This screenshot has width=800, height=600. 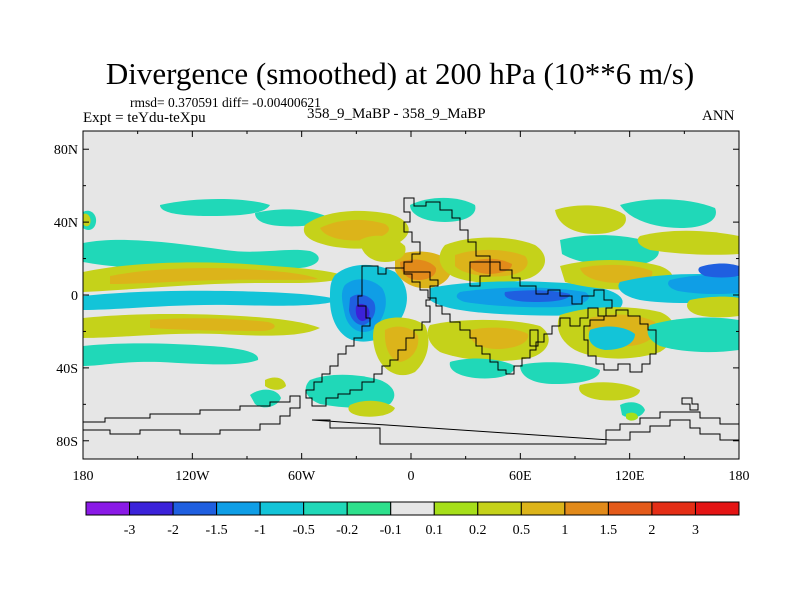 I want to click on colorbar-level-label: 1.5, so click(x=609, y=530).